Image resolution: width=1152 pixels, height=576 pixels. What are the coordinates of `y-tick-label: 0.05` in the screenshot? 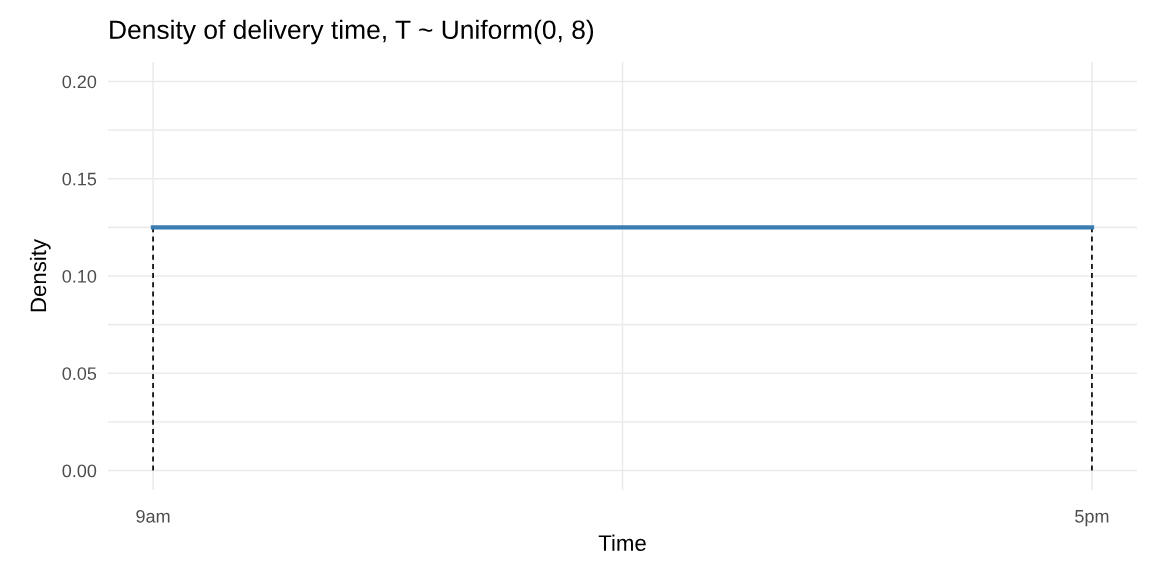 It's located at (79, 373).